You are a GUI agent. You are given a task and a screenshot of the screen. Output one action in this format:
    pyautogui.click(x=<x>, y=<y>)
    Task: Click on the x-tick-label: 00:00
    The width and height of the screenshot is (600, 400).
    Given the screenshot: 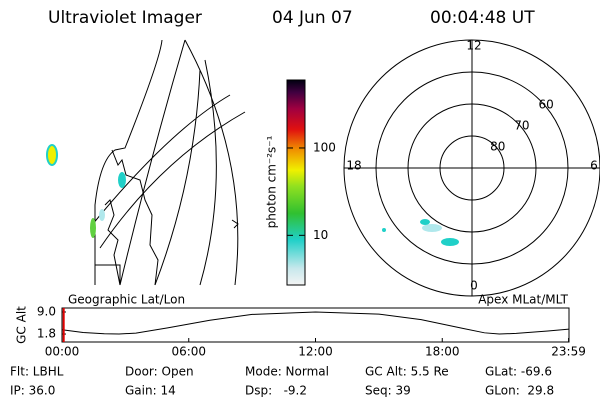 What is the action you would take?
    pyautogui.click(x=62, y=352)
    